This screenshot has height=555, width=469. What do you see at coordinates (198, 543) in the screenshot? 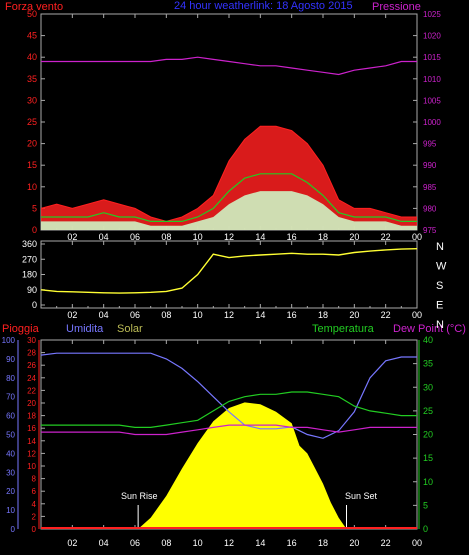
I see `x-tick-label: 10` at bounding box center [198, 543].